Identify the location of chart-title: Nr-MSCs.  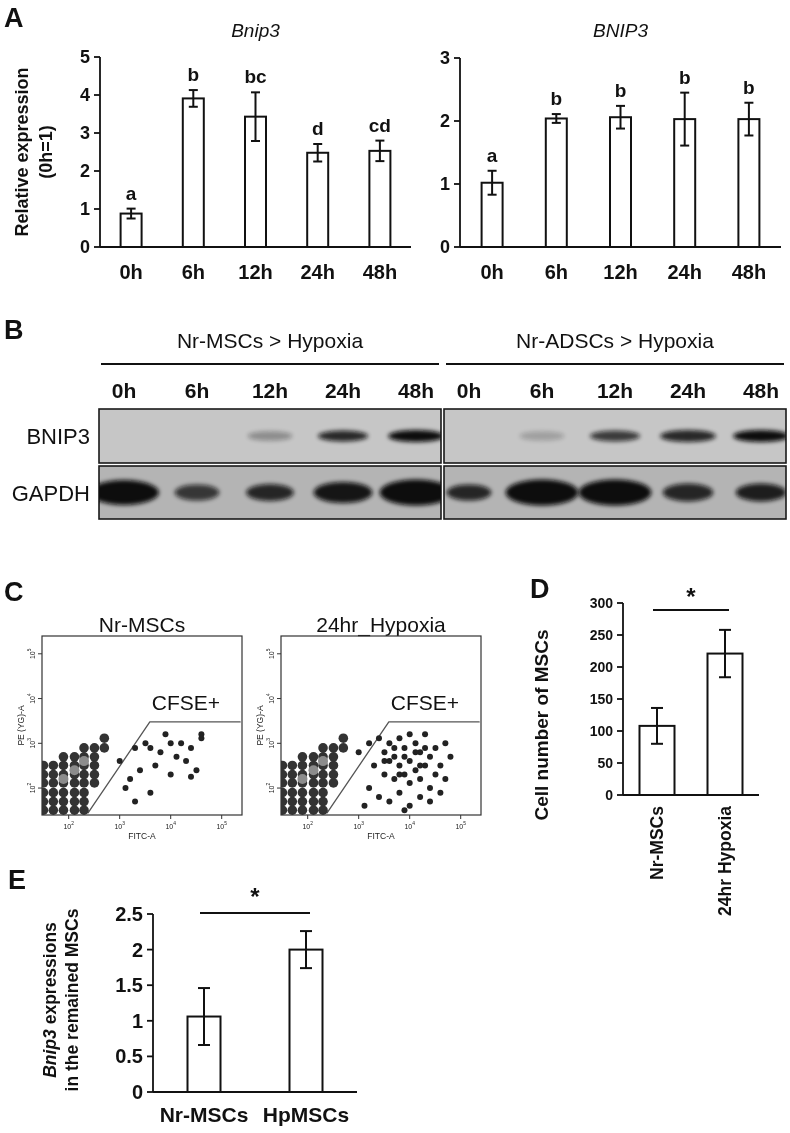
(142, 624).